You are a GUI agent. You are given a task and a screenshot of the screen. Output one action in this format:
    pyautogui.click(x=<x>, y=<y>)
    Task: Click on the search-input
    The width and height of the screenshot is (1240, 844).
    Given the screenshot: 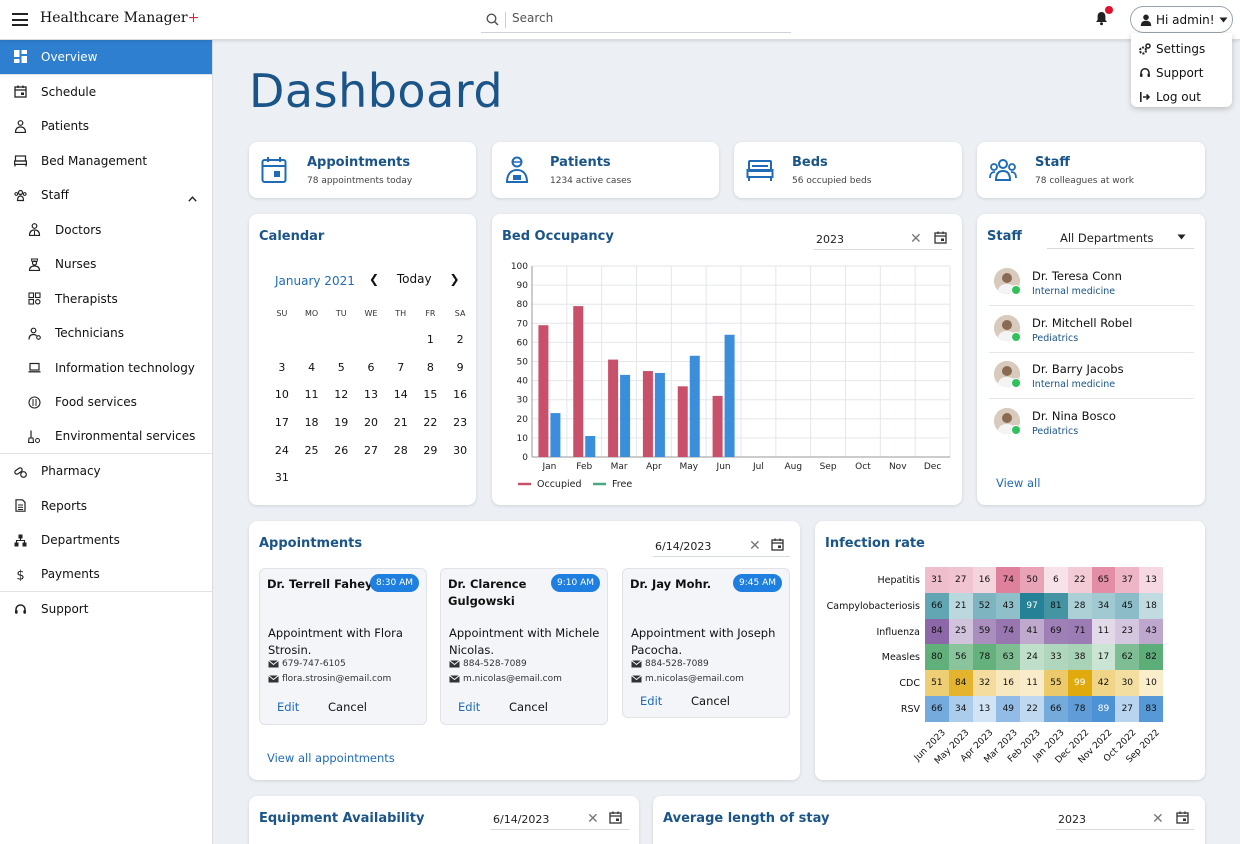 What is the action you would take?
    pyautogui.click(x=642, y=18)
    